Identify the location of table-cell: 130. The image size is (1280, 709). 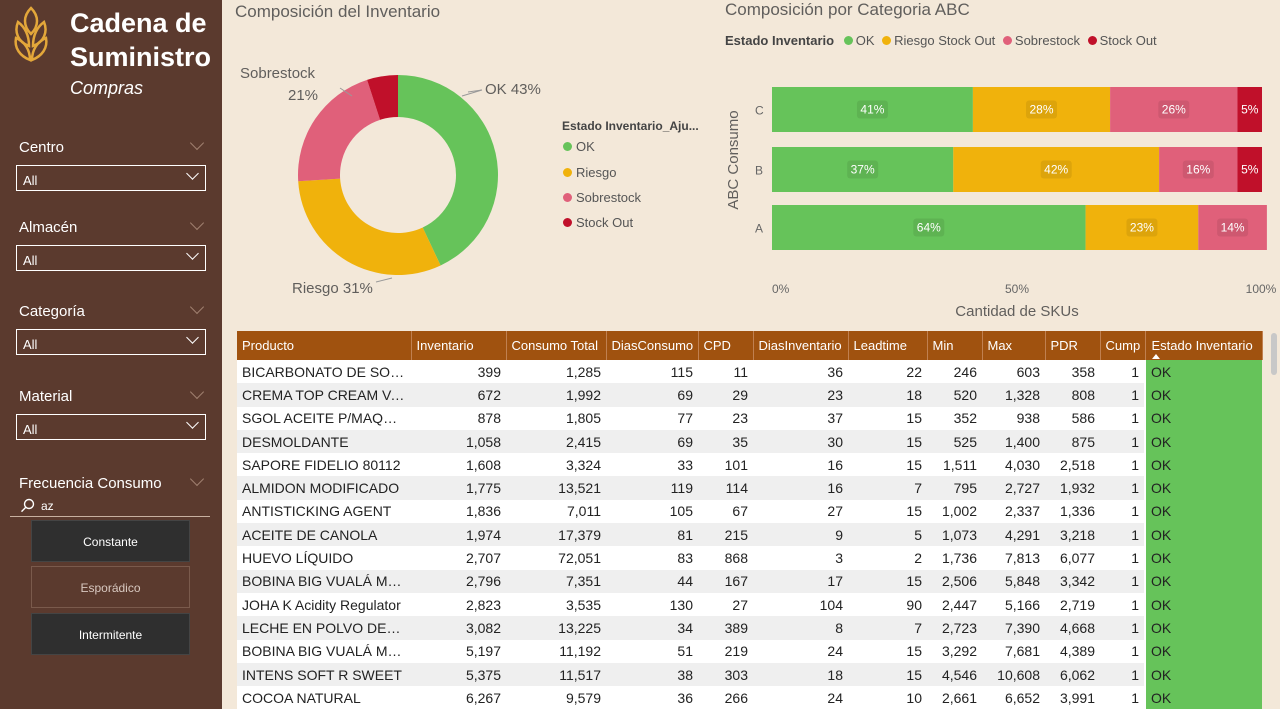
(652, 604).